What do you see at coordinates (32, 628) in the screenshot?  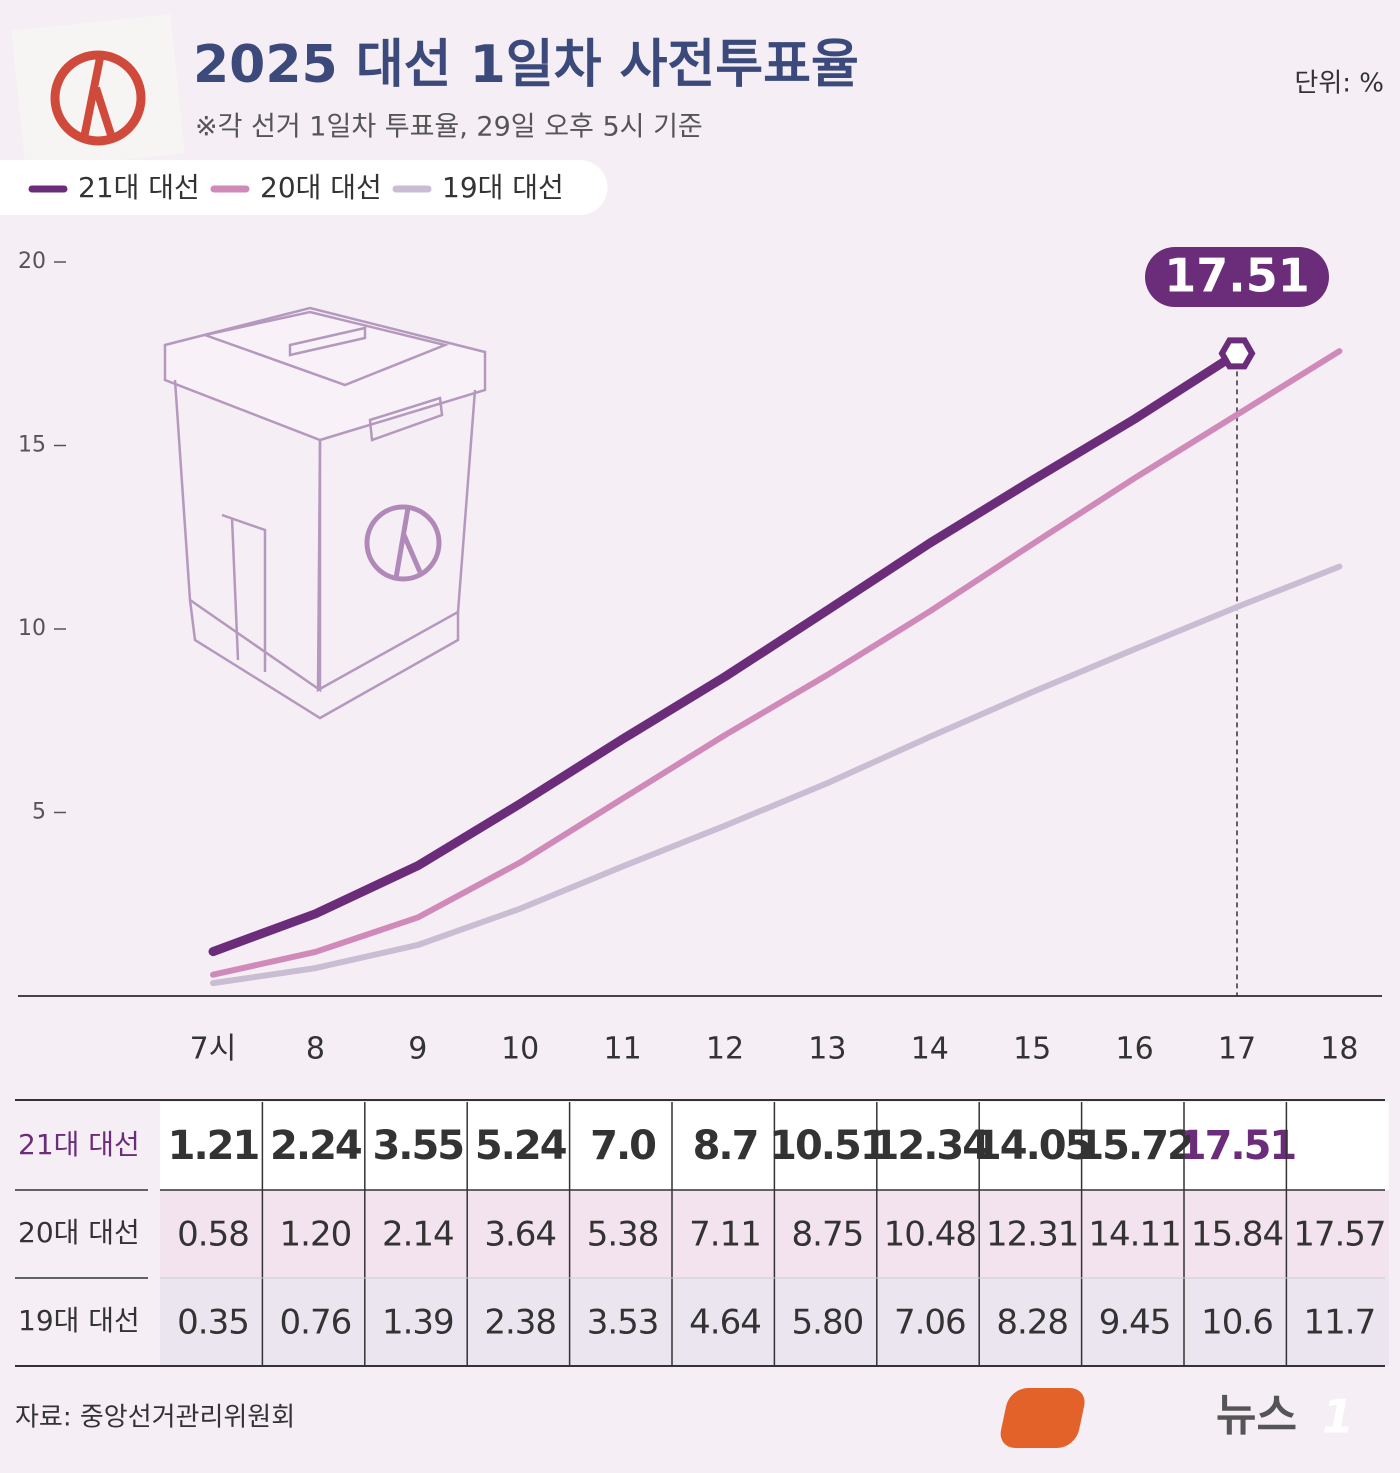 I see `y-tick-label: 10` at bounding box center [32, 628].